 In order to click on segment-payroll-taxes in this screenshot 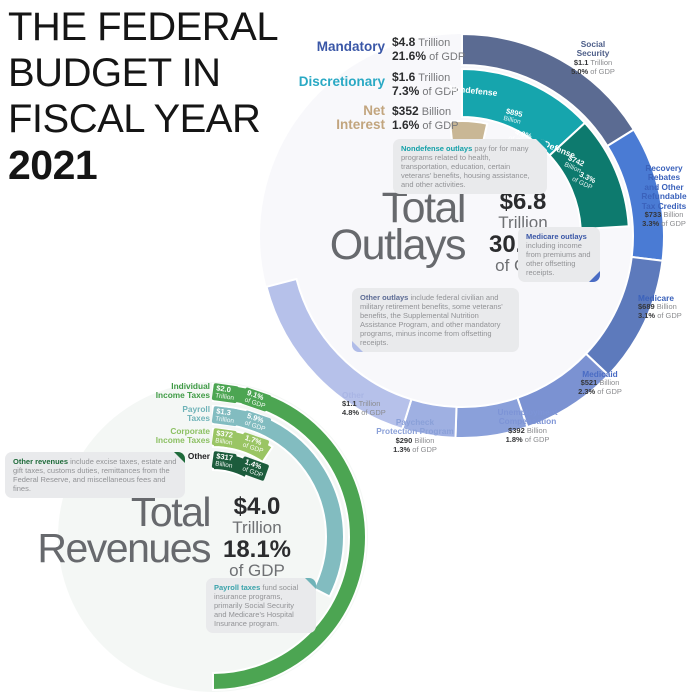, I will do `click(278, 501)`.